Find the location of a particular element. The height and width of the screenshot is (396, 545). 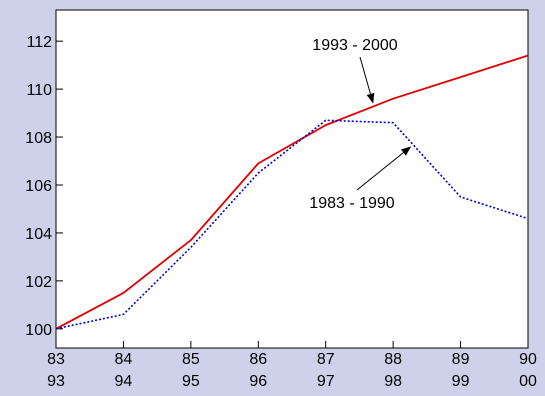

x-tick-label-top: 83 is located at coordinates (56, 359).